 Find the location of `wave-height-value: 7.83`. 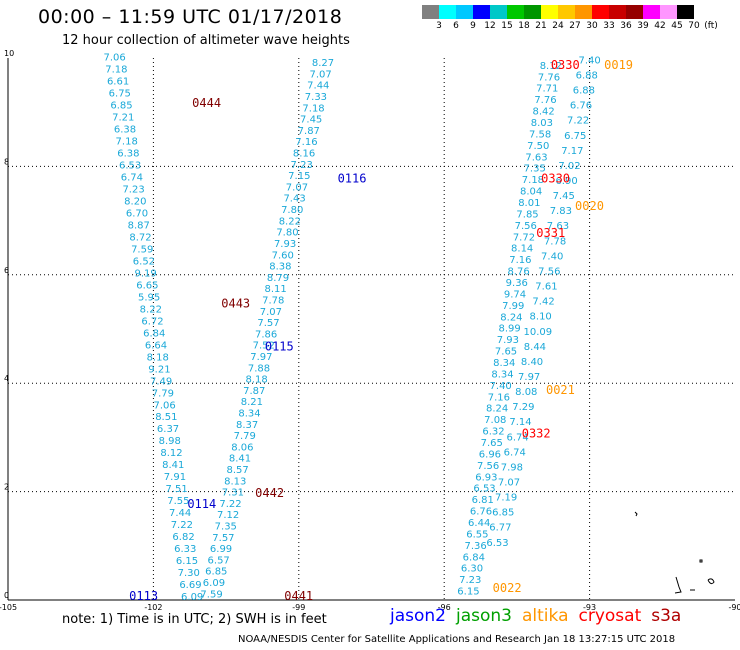

wave-height-value: 7.83 is located at coordinates (561, 211).